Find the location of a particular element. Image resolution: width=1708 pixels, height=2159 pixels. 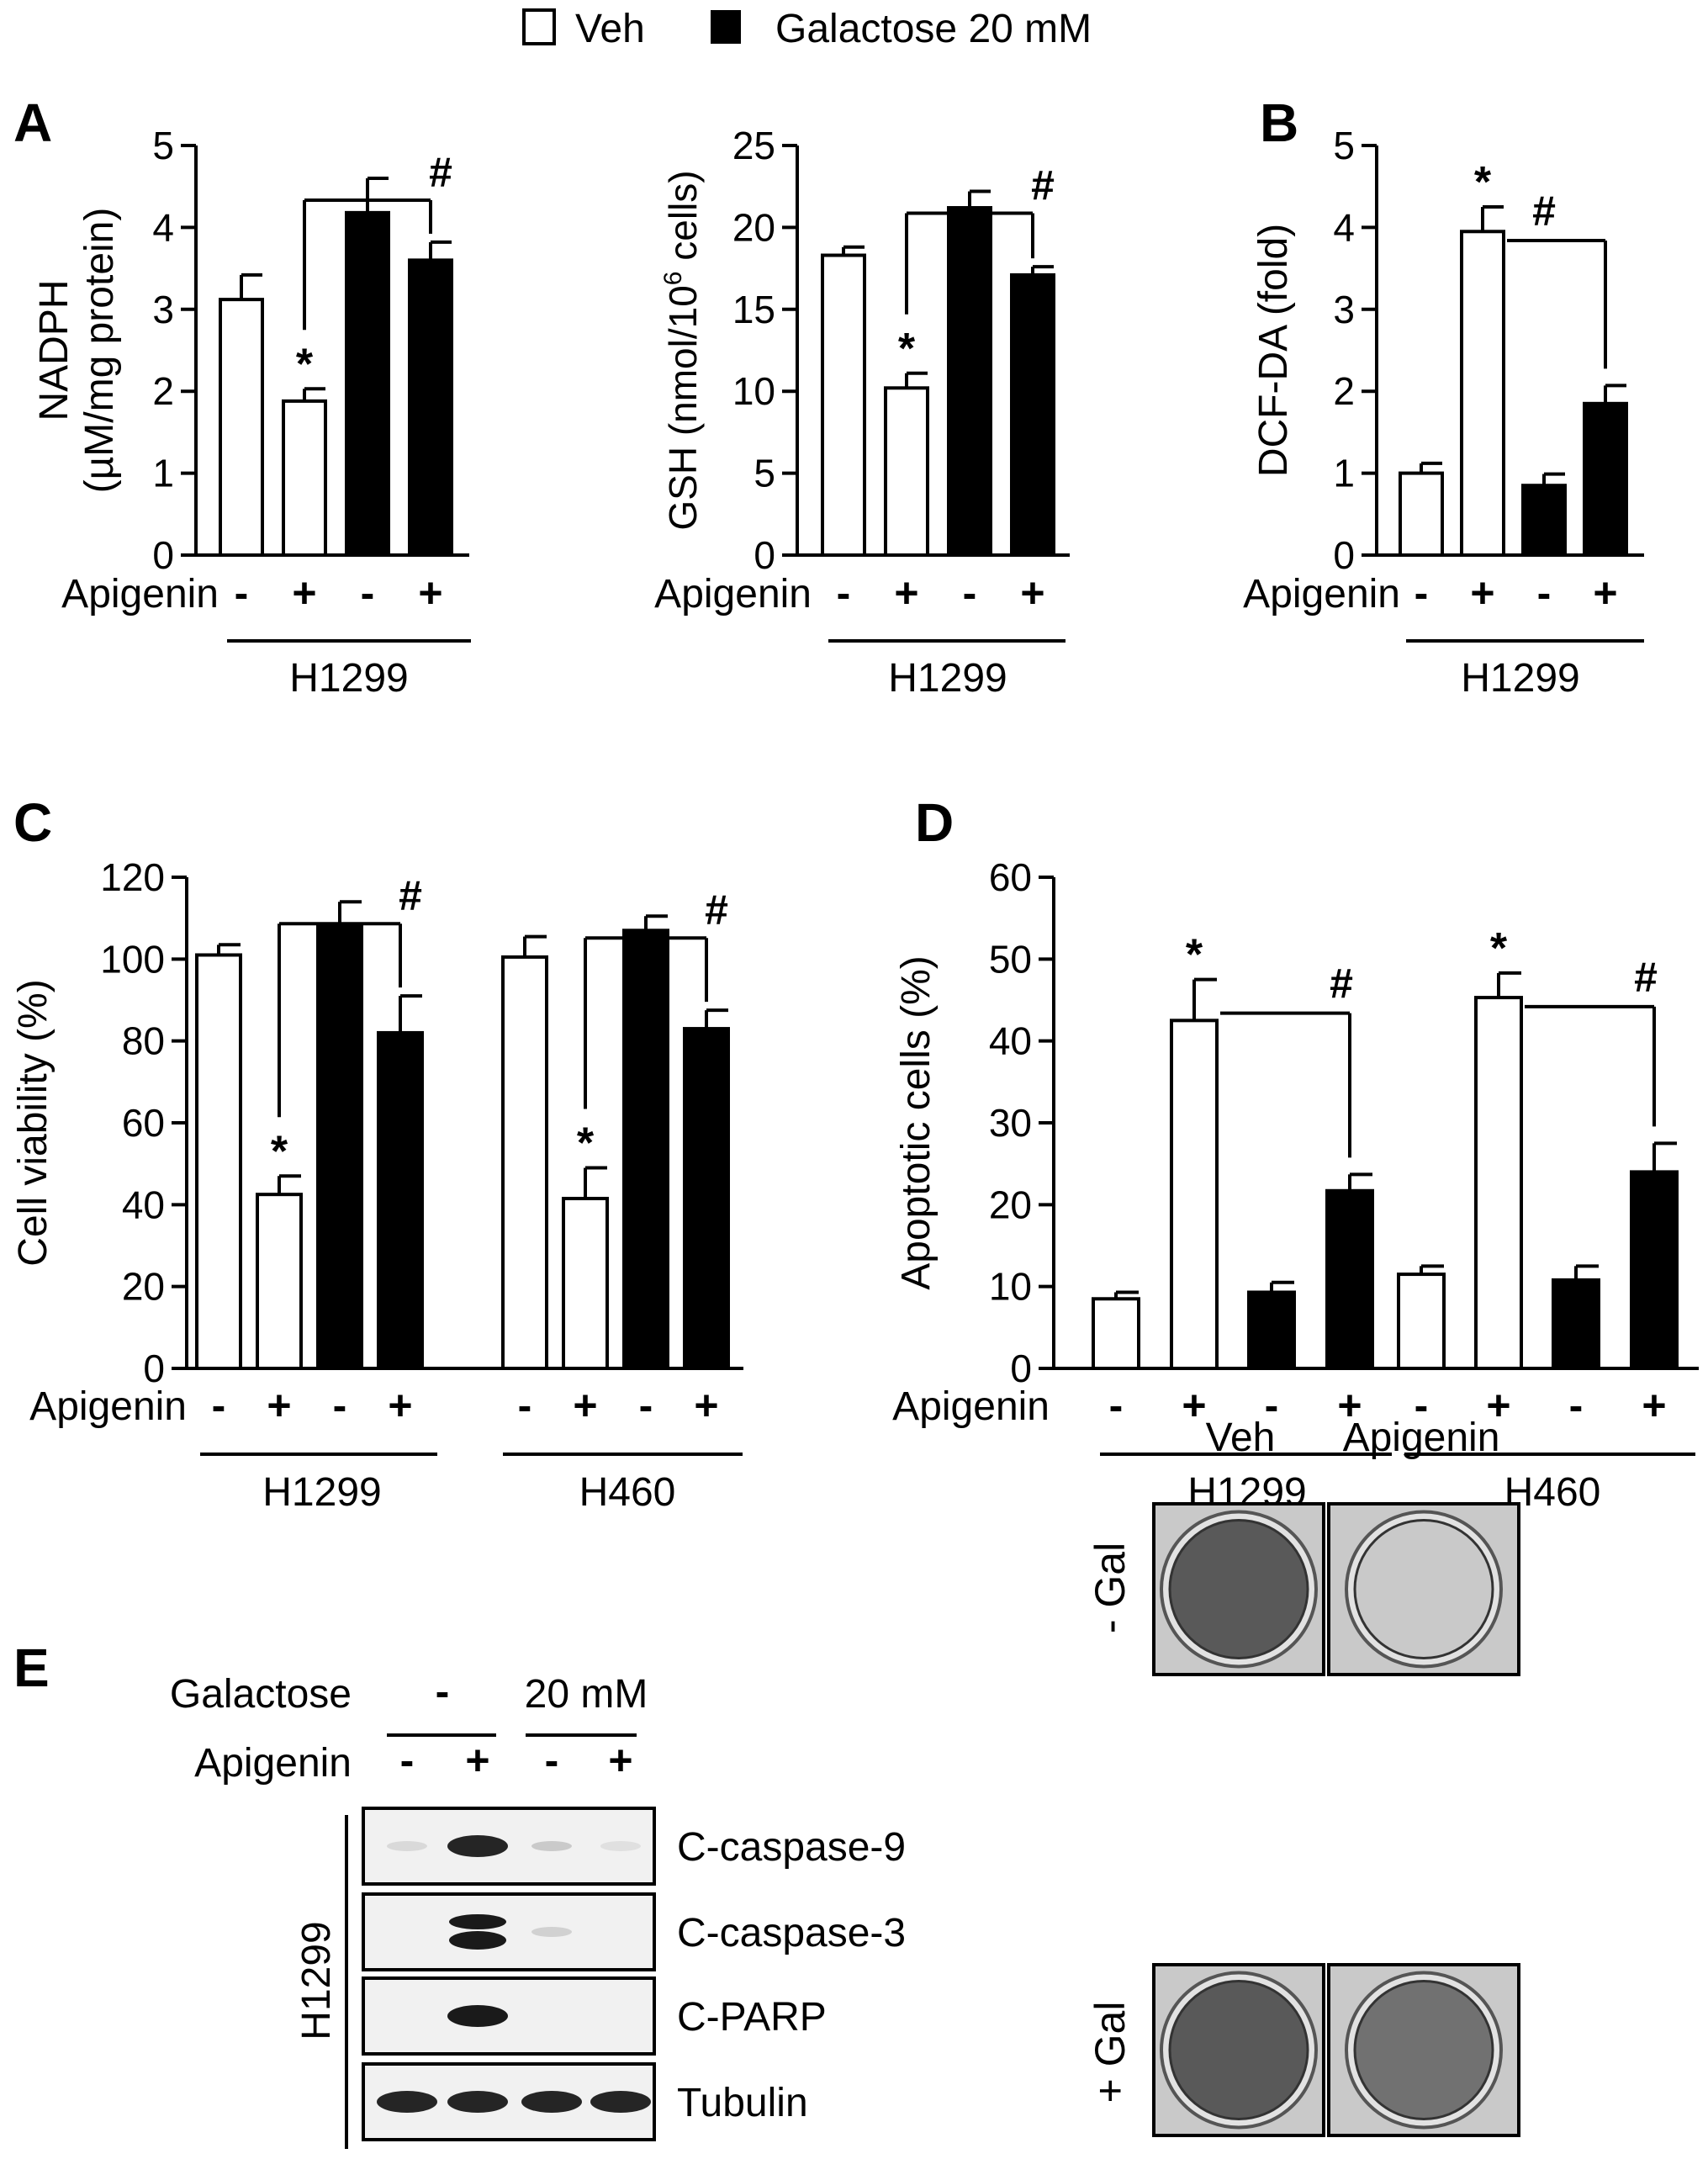

plate-row-label: - Gal is located at coordinates (1110, 1588).